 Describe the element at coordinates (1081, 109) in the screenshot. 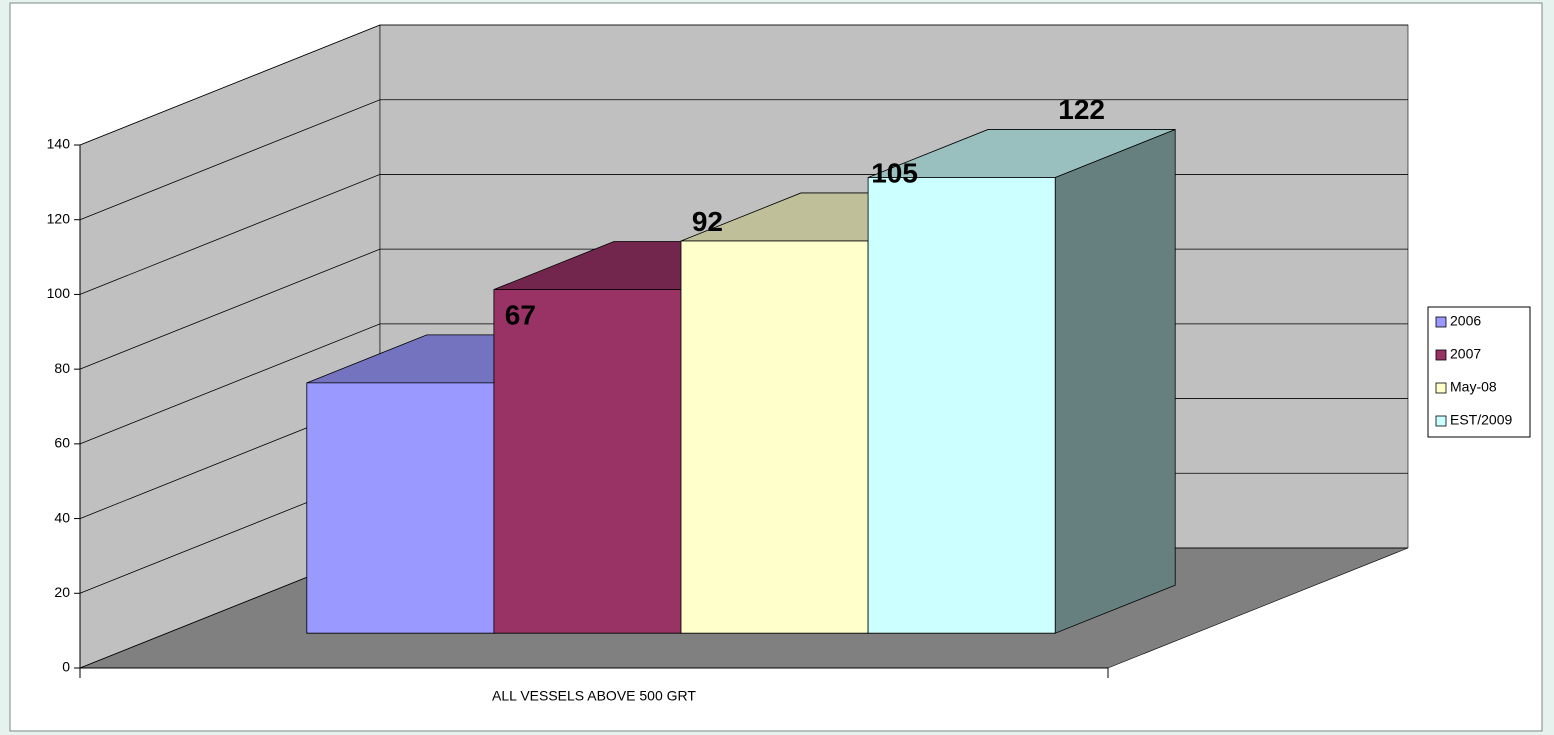

I see `value-label: 122` at that location.